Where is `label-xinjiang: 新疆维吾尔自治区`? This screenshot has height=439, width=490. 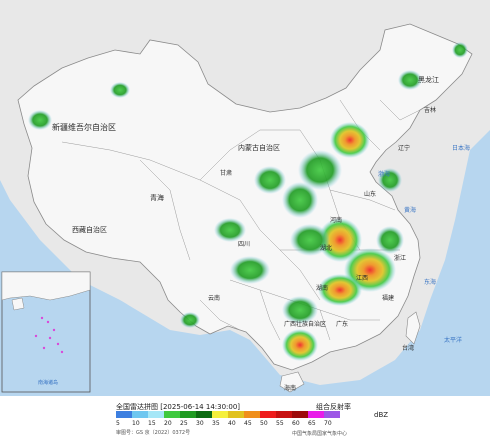 label-xinjiang: 新疆维吾尔自治区 is located at coordinates (84, 127).